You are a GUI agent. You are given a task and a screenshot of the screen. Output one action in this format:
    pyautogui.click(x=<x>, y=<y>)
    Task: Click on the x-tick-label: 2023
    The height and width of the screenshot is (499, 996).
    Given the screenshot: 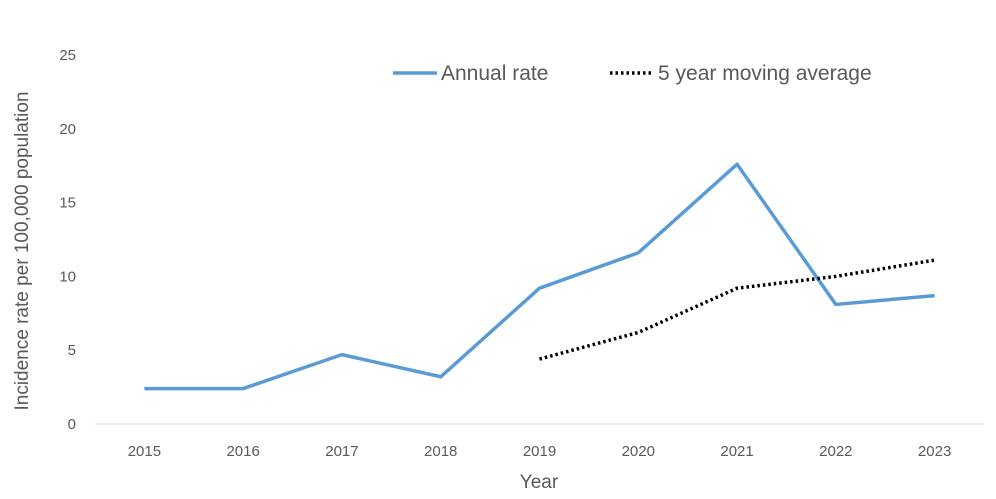 What is the action you would take?
    pyautogui.click(x=934, y=451)
    